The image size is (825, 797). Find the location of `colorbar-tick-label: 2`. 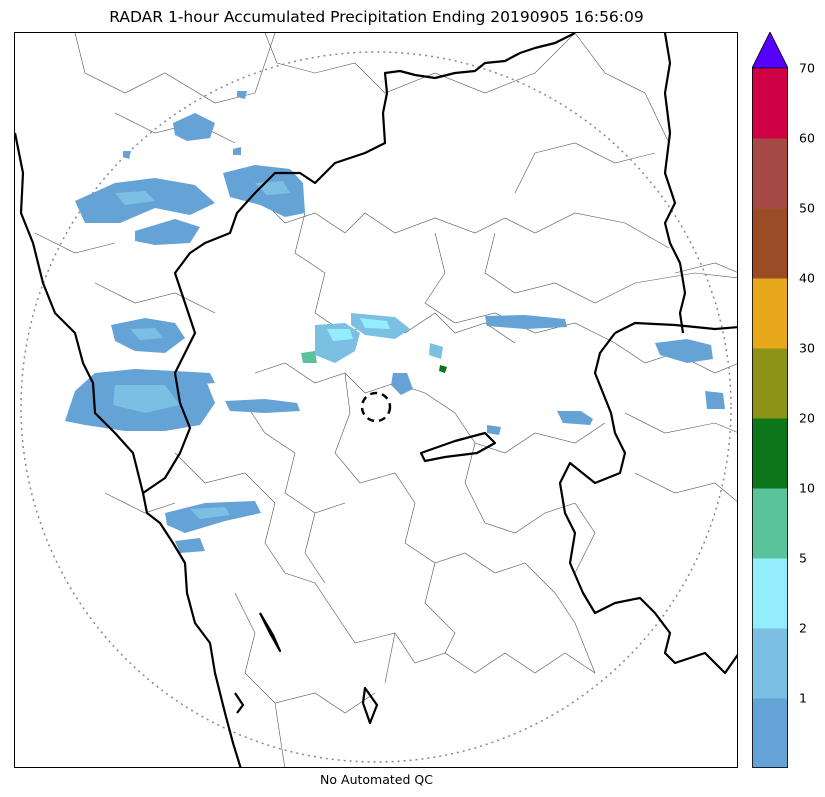

colorbar-tick-label: 2 is located at coordinates (803, 628).